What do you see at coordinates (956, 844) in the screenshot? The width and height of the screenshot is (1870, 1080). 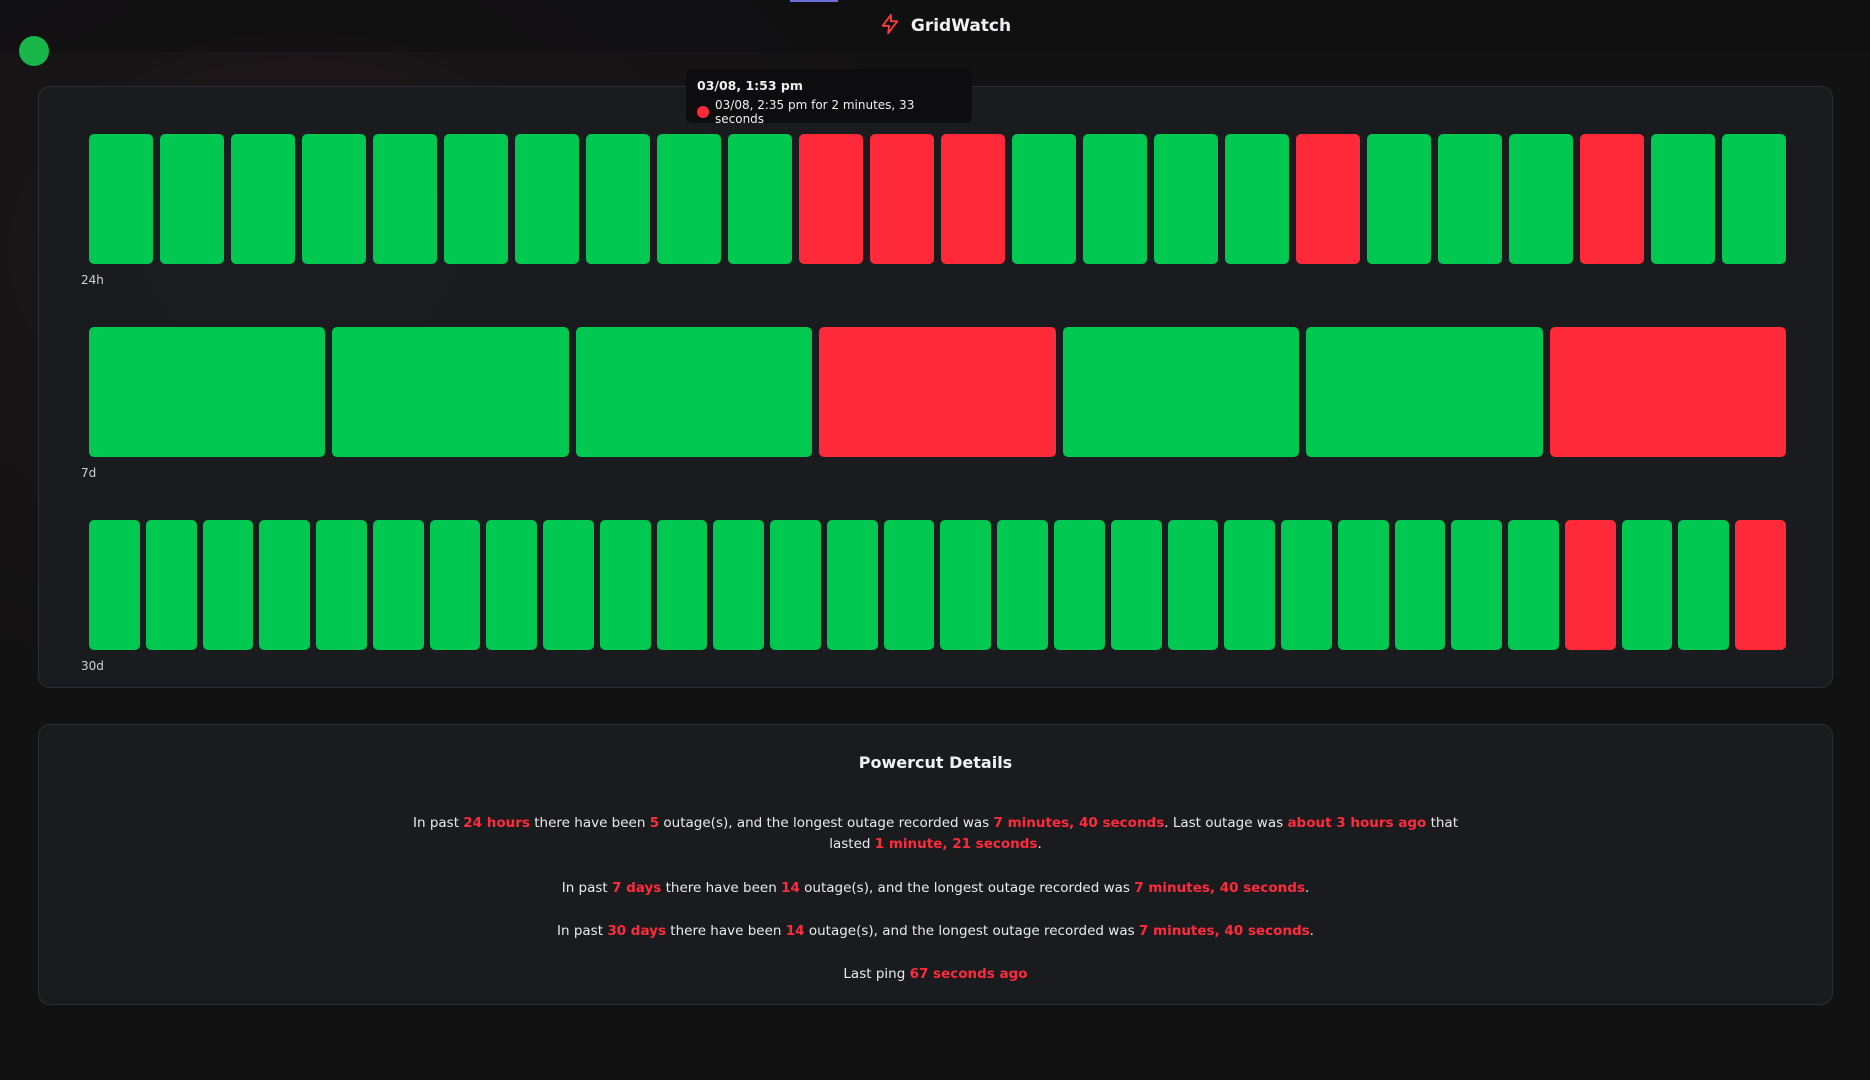 I see `last-outage-duration: 1 minute, 21 seconds` at bounding box center [956, 844].